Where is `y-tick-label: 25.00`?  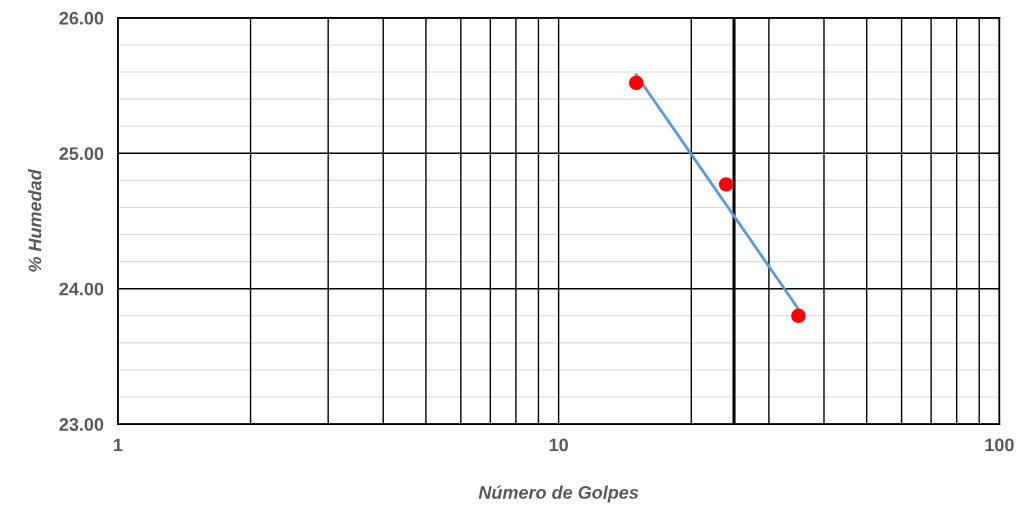 y-tick-label: 25.00 is located at coordinates (81, 154).